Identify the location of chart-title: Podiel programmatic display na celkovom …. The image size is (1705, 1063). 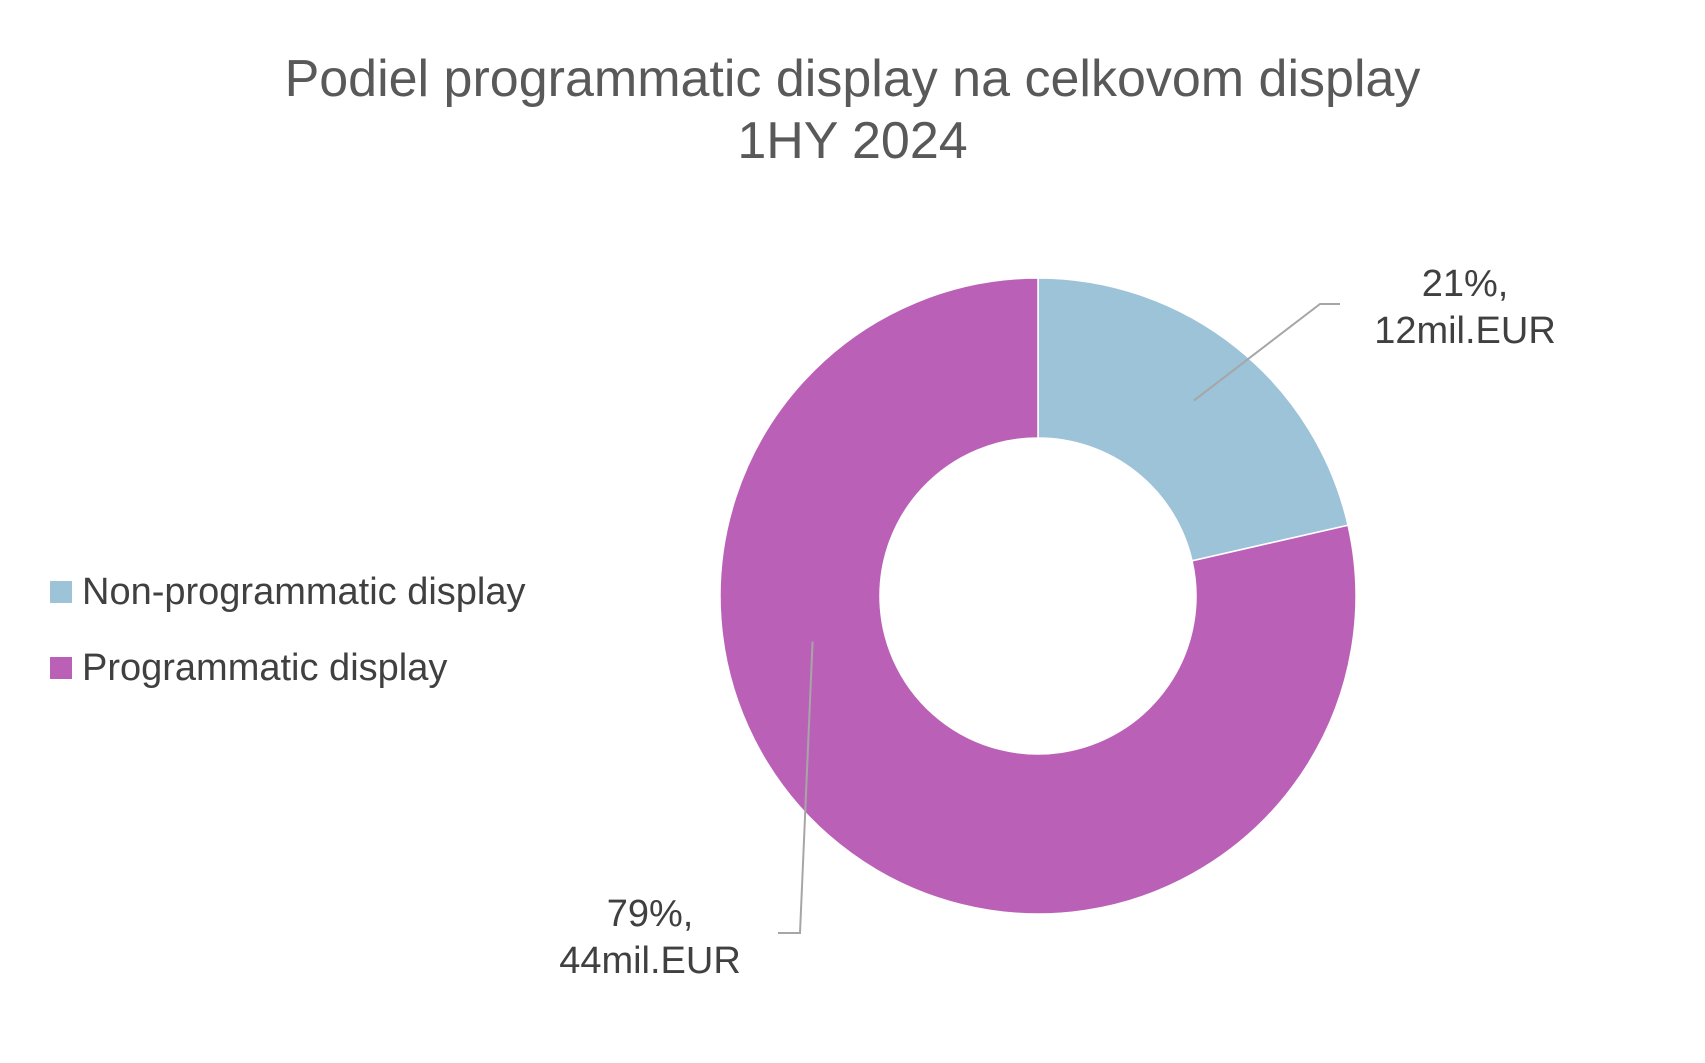
(852, 79).